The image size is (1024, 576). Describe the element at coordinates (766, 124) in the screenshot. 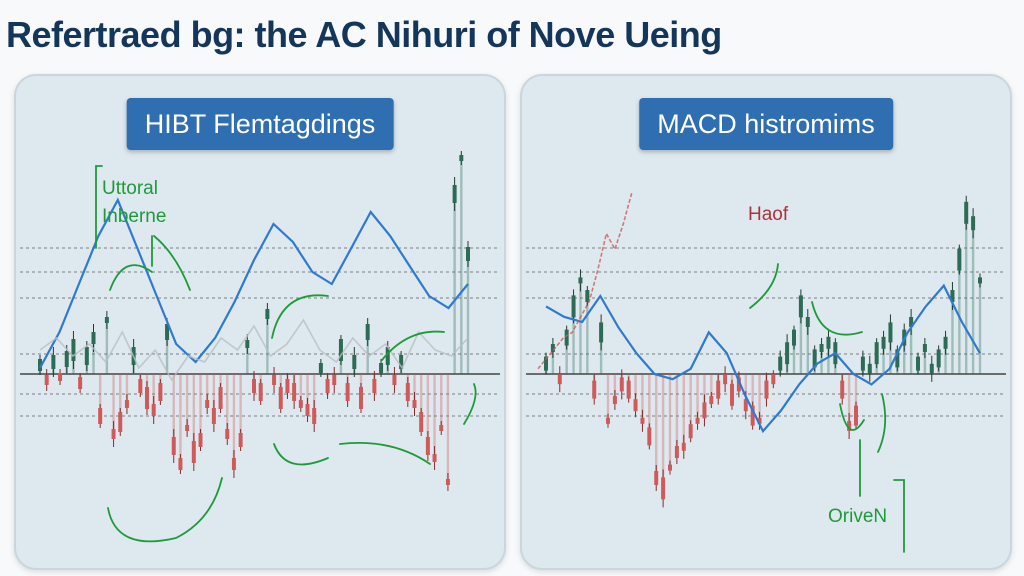

I see `right-chart-title: MACD histromims` at that location.